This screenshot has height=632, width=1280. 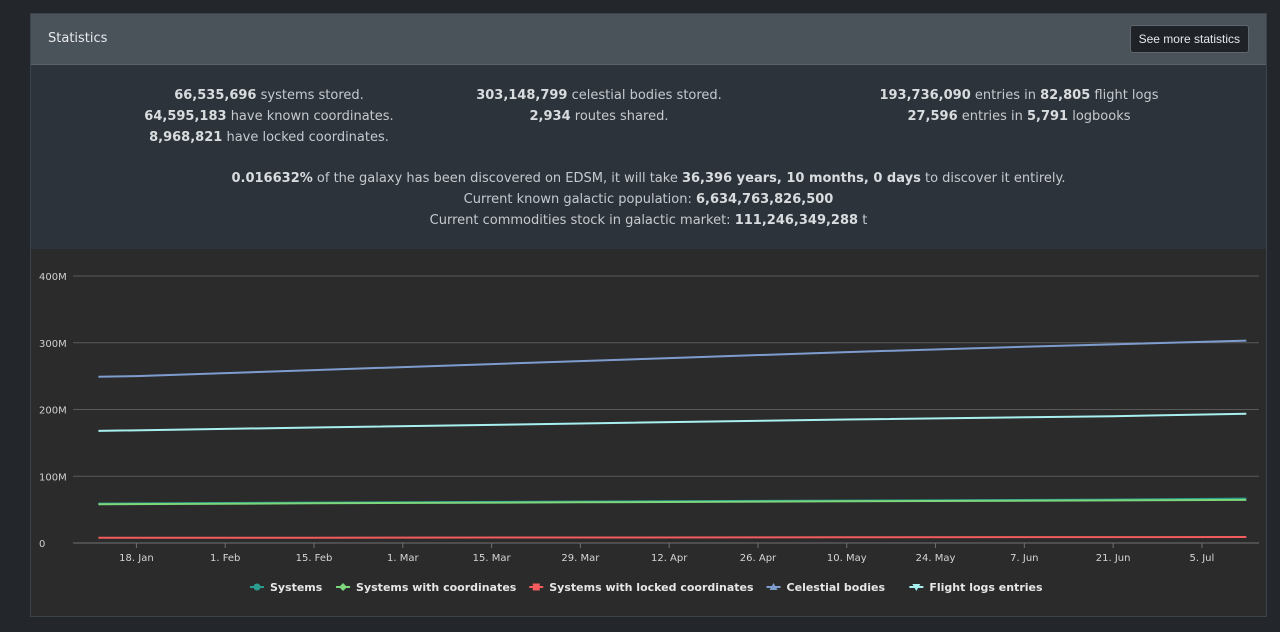 I want to click on panel-title: Statistics, so click(x=78, y=38).